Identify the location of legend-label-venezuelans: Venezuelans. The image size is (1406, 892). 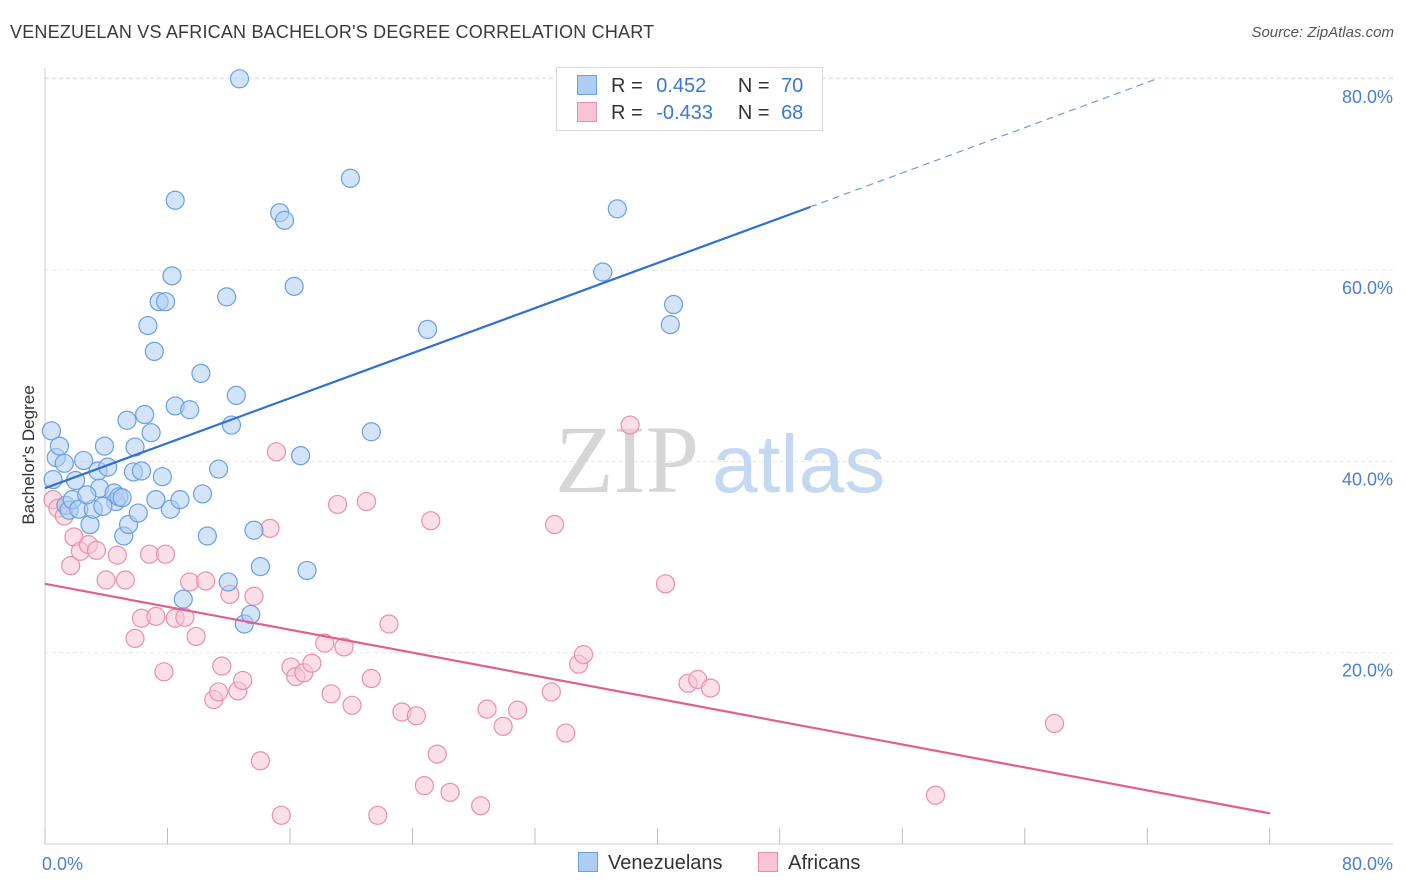
(665, 863).